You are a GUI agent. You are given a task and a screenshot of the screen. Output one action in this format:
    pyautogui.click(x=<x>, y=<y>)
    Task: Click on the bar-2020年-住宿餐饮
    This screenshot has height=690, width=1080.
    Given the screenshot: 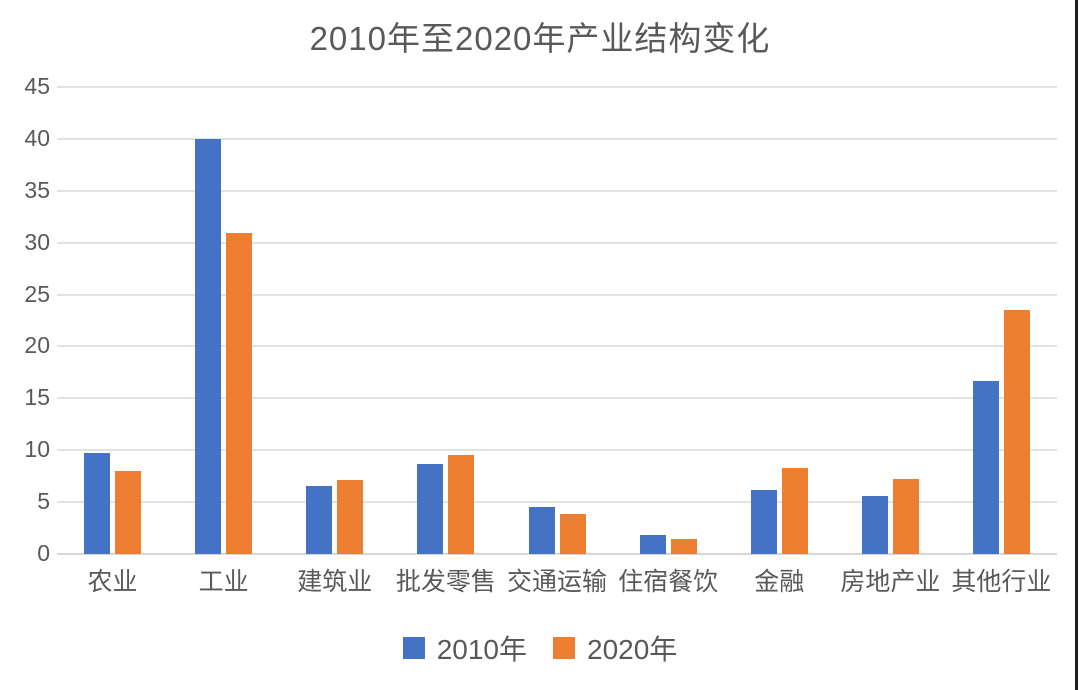 What is the action you would take?
    pyautogui.click(x=683, y=546)
    